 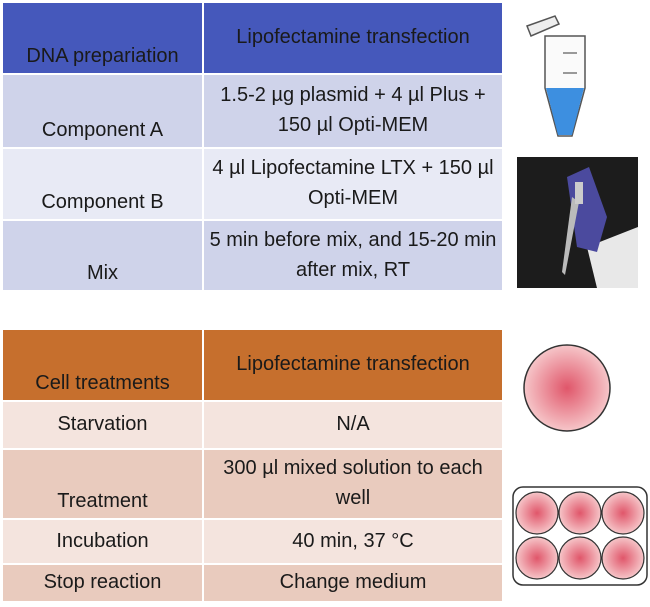 I want to click on header-cell: DNA prepariation, so click(x=102, y=38).